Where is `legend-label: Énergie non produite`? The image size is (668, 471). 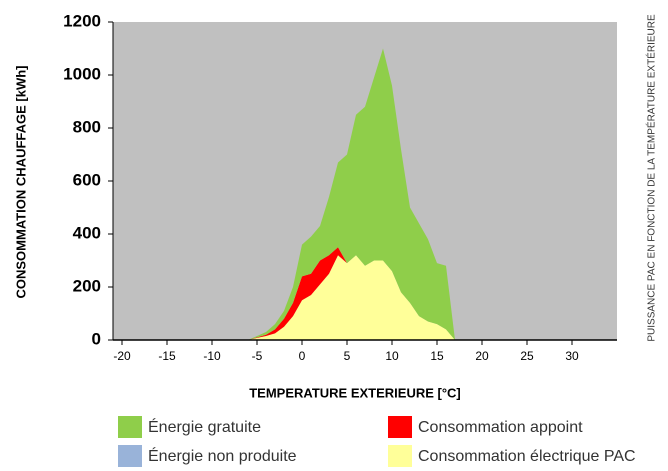 legend-label: Énergie non produite is located at coordinates (222, 455).